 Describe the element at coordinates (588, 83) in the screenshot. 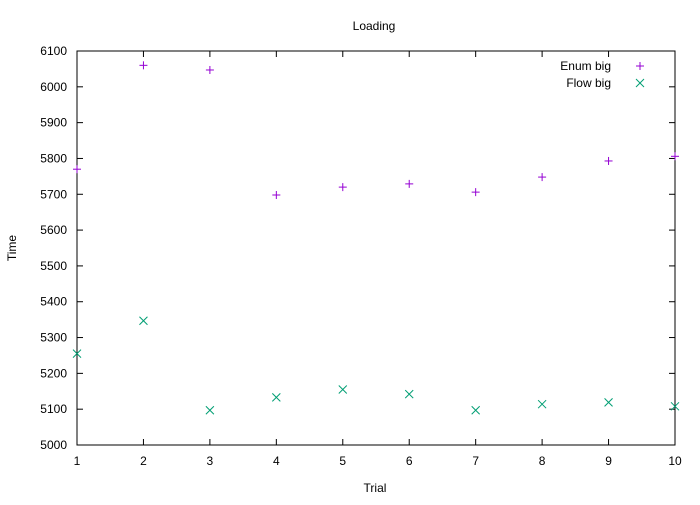

I see `legend-label: Flow big` at that location.